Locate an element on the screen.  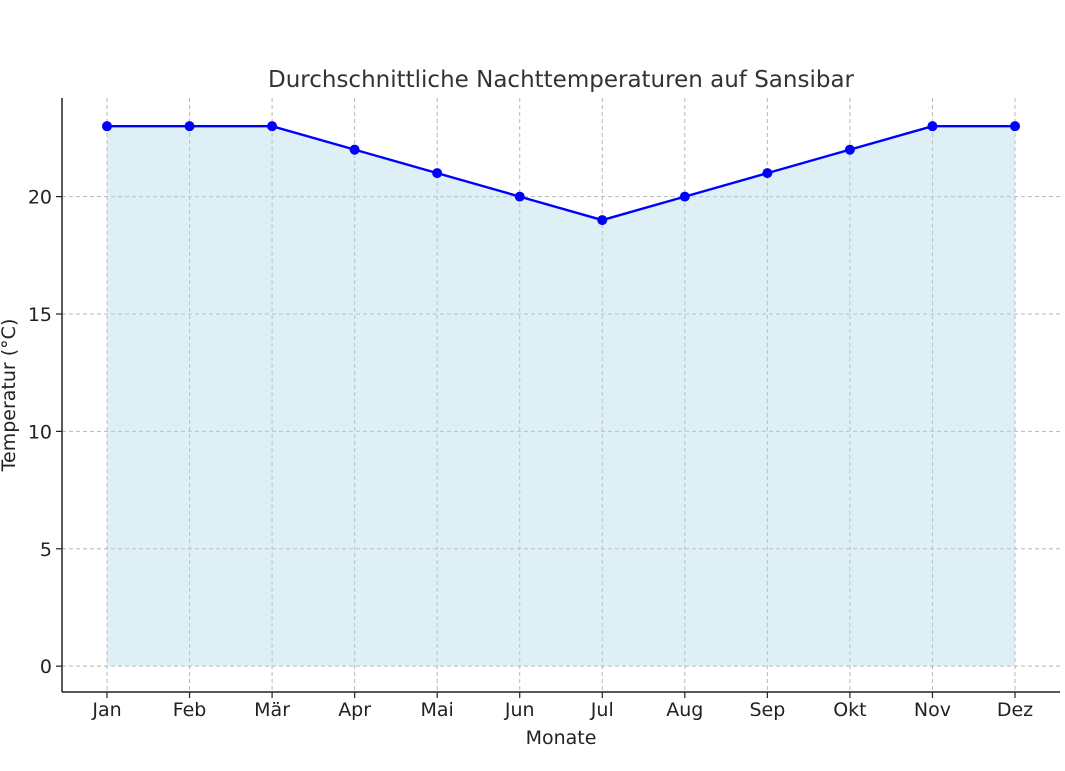
x-tick-label: Feb is located at coordinates (190, 710).